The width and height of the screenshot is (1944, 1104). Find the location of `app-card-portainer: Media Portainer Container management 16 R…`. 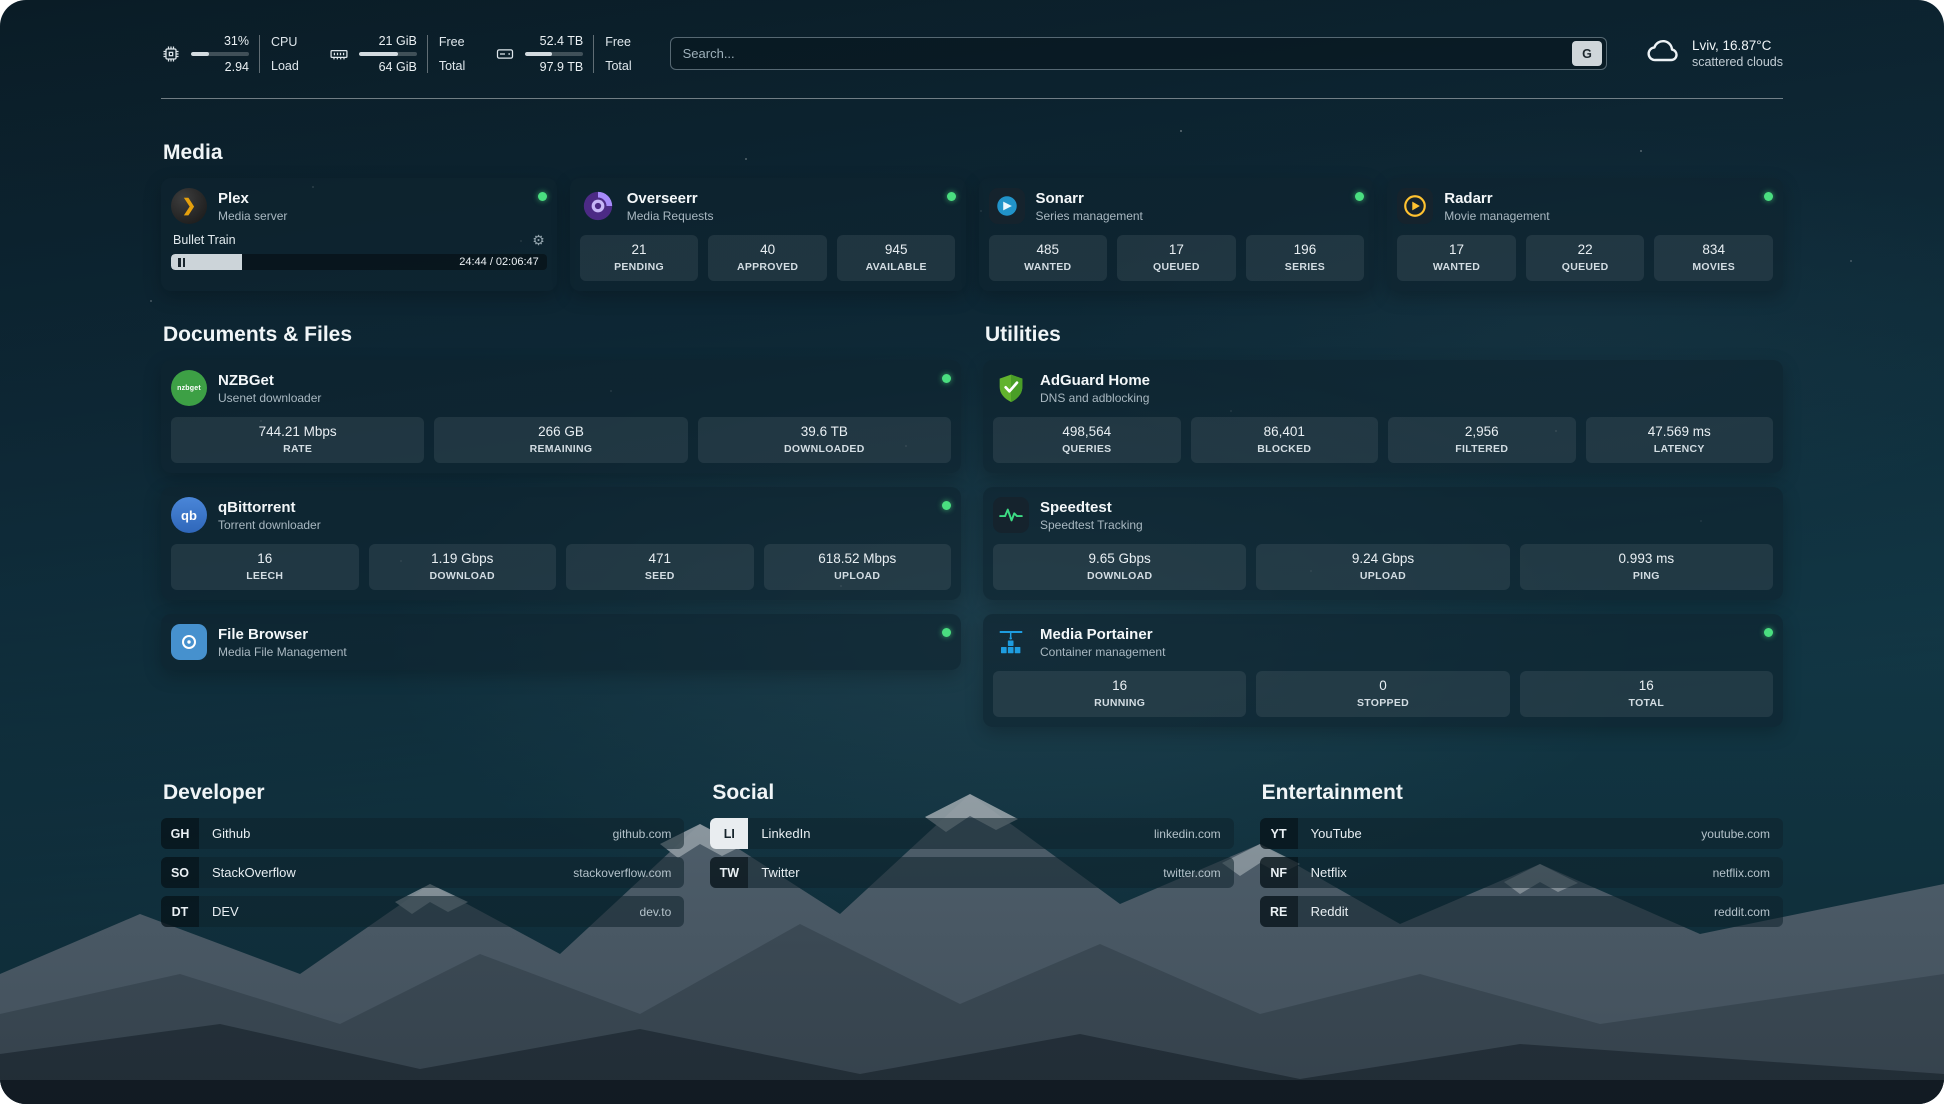

app-card-portainer: Media Portainer Container management 16 R… is located at coordinates (1383, 670).